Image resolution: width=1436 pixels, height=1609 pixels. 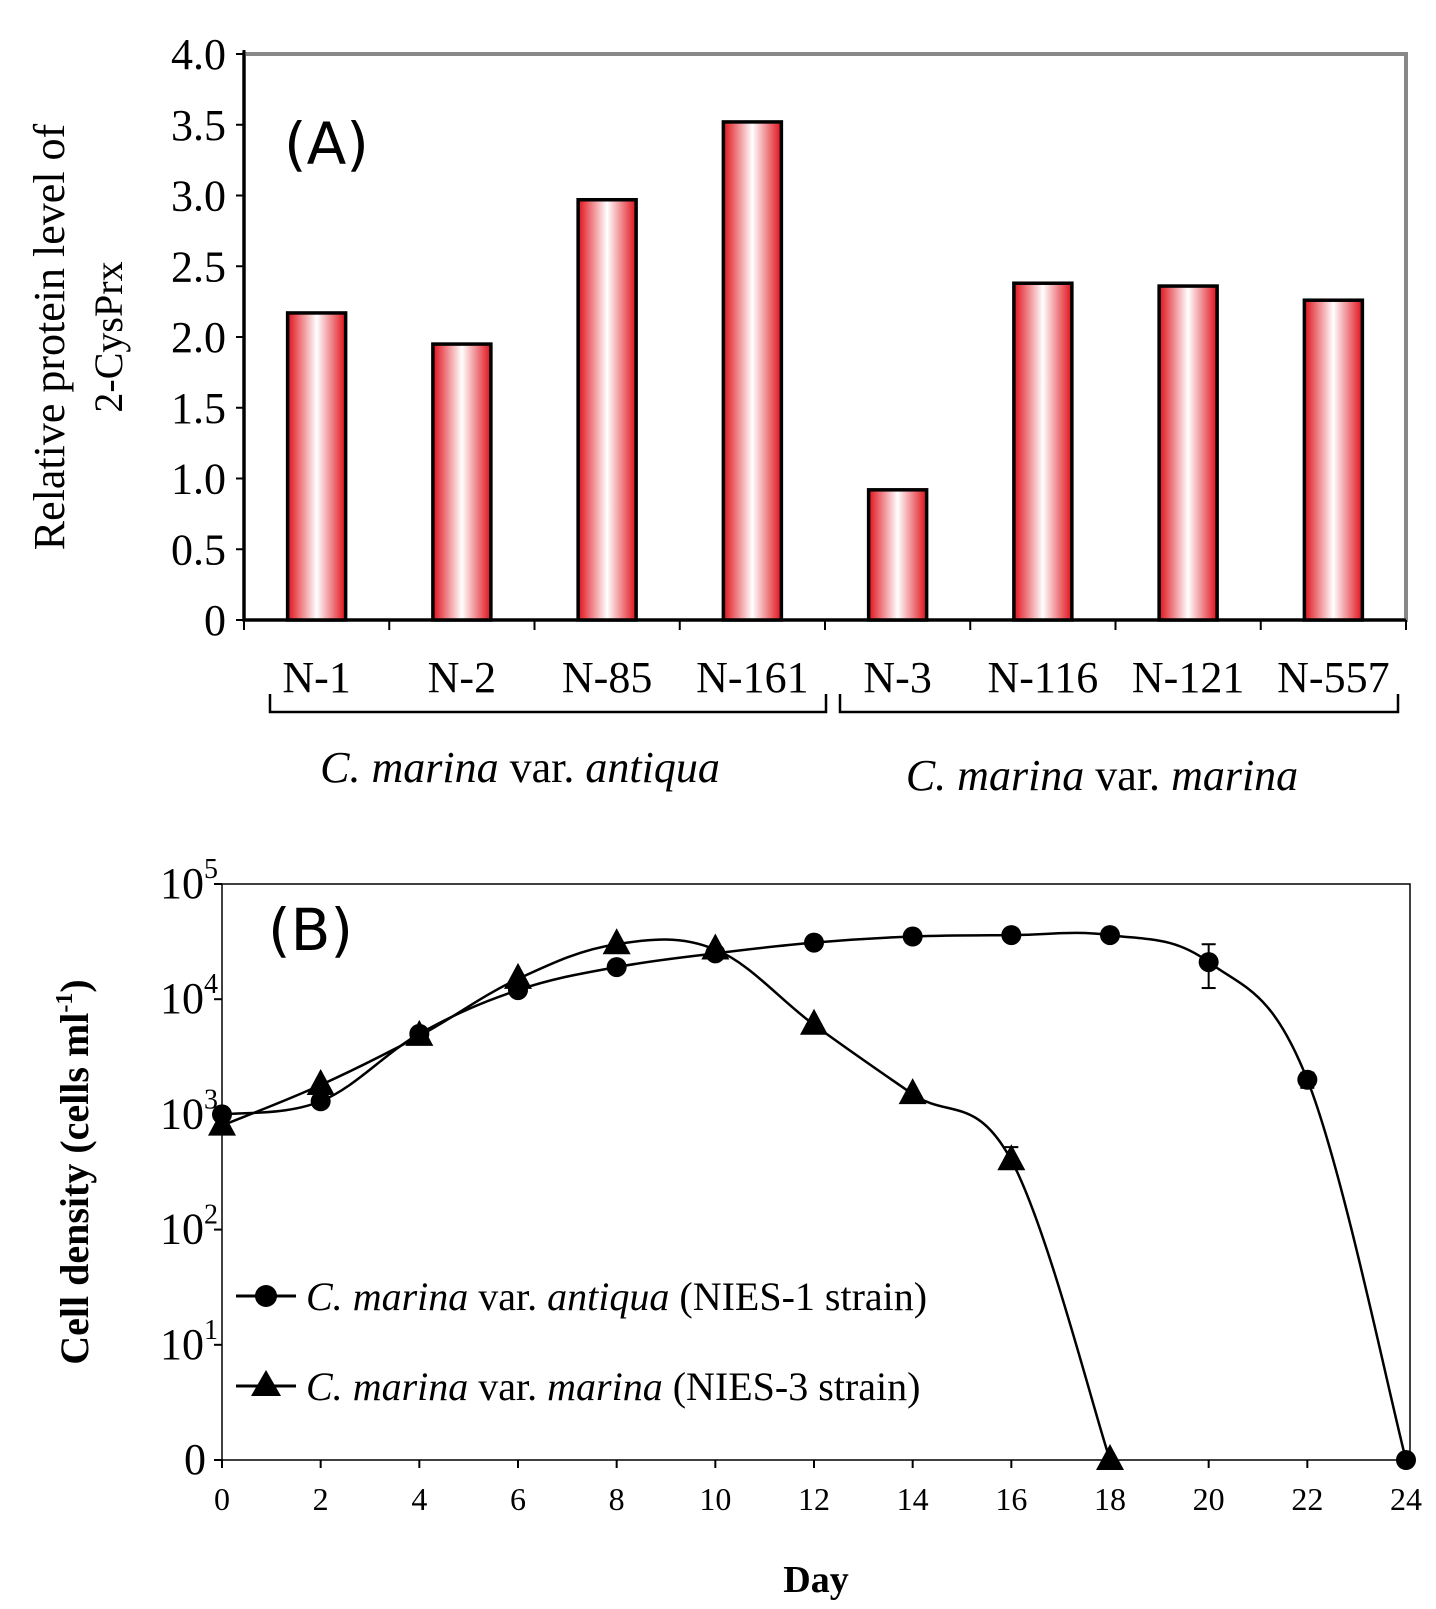 I want to click on y-tick-label: 2.0, so click(x=198, y=337).